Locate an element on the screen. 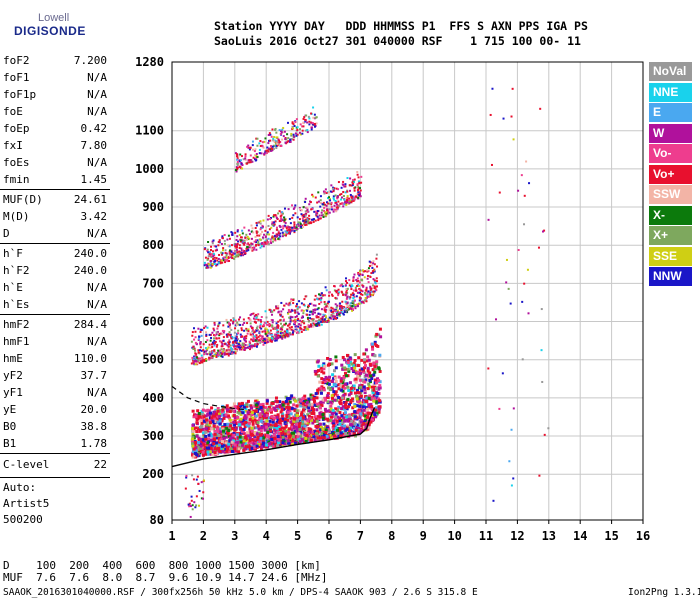  param-name: yF2 is located at coordinates (13, 375).